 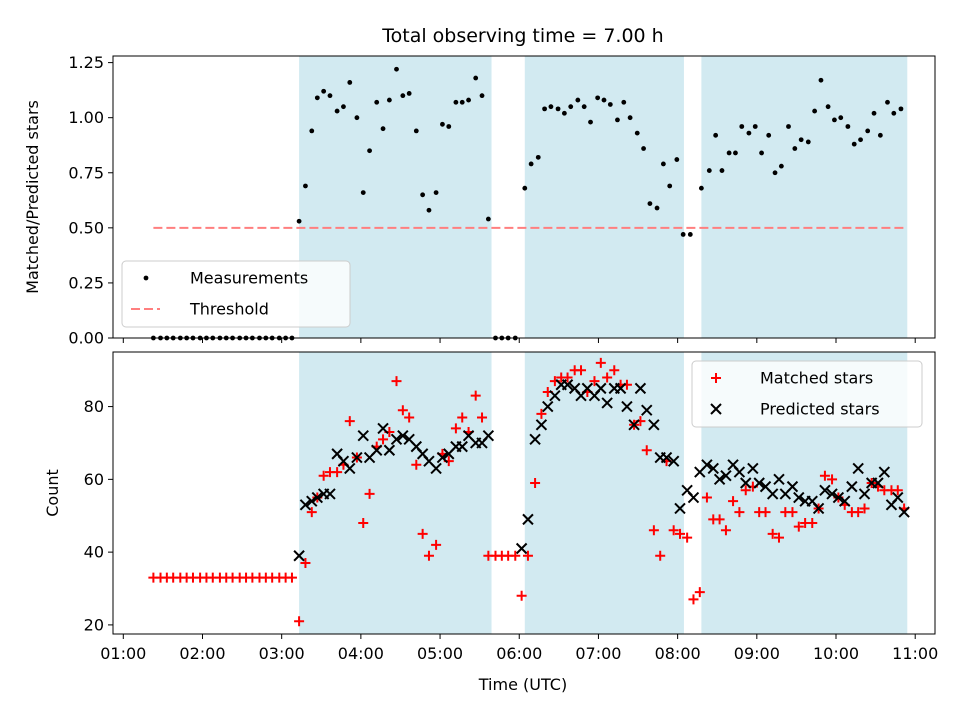 What do you see at coordinates (836, 653) in the screenshot?
I see `x-tick-label: 10:00` at bounding box center [836, 653].